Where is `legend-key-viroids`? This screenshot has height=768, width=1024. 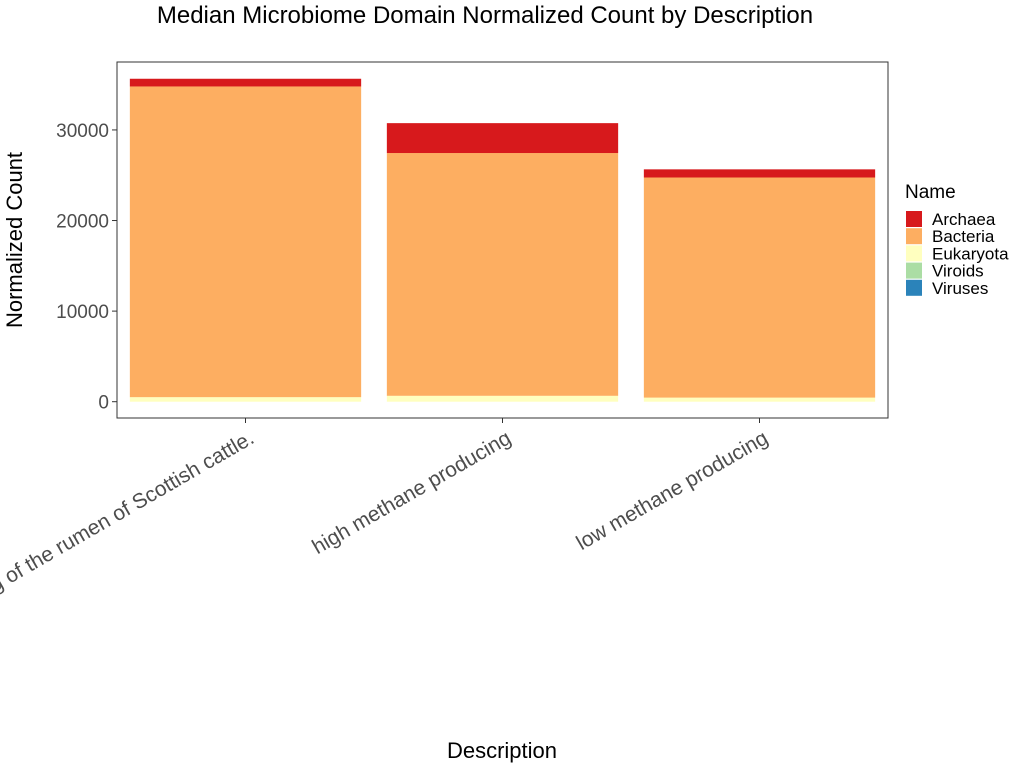 legend-key-viroids is located at coordinates (914, 270).